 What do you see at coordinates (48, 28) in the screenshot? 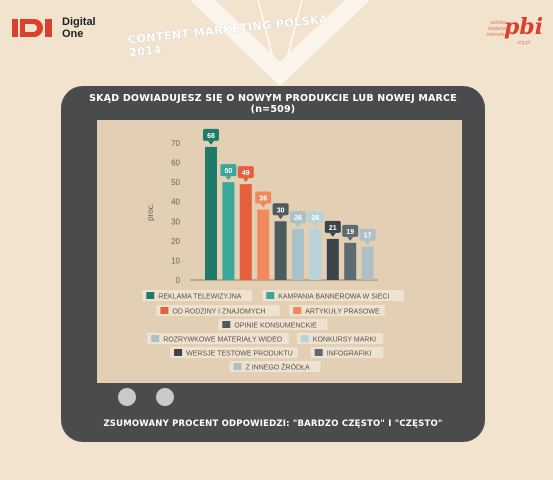
I see `logo-one` at bounding box center [48, 28].